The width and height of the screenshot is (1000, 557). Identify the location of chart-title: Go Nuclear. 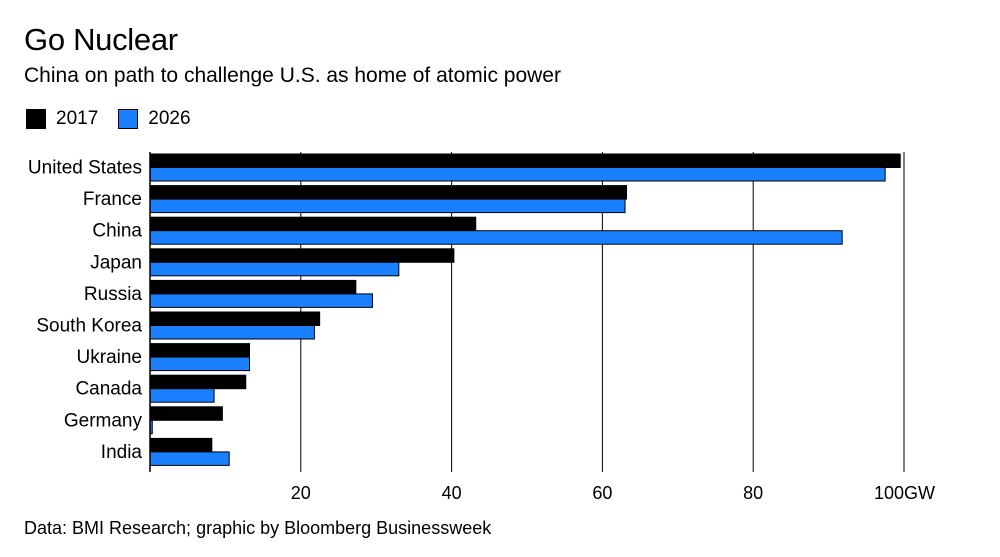
(101, 39).